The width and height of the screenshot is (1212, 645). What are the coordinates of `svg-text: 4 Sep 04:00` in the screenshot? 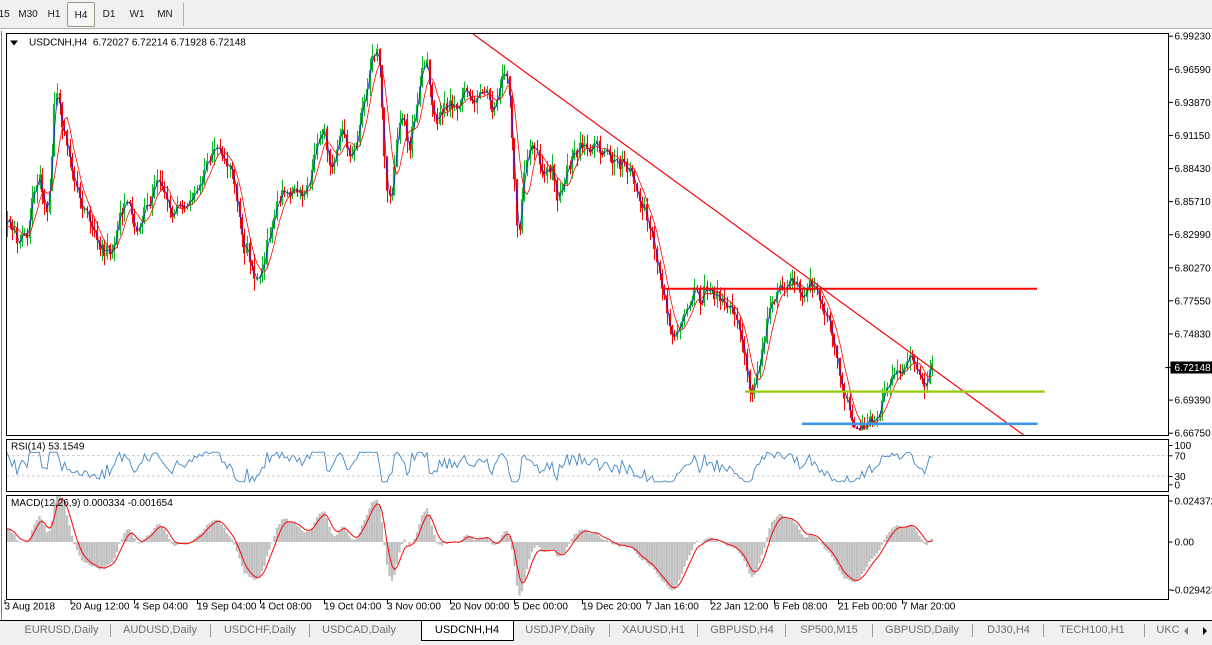 It's located at (161, 607).